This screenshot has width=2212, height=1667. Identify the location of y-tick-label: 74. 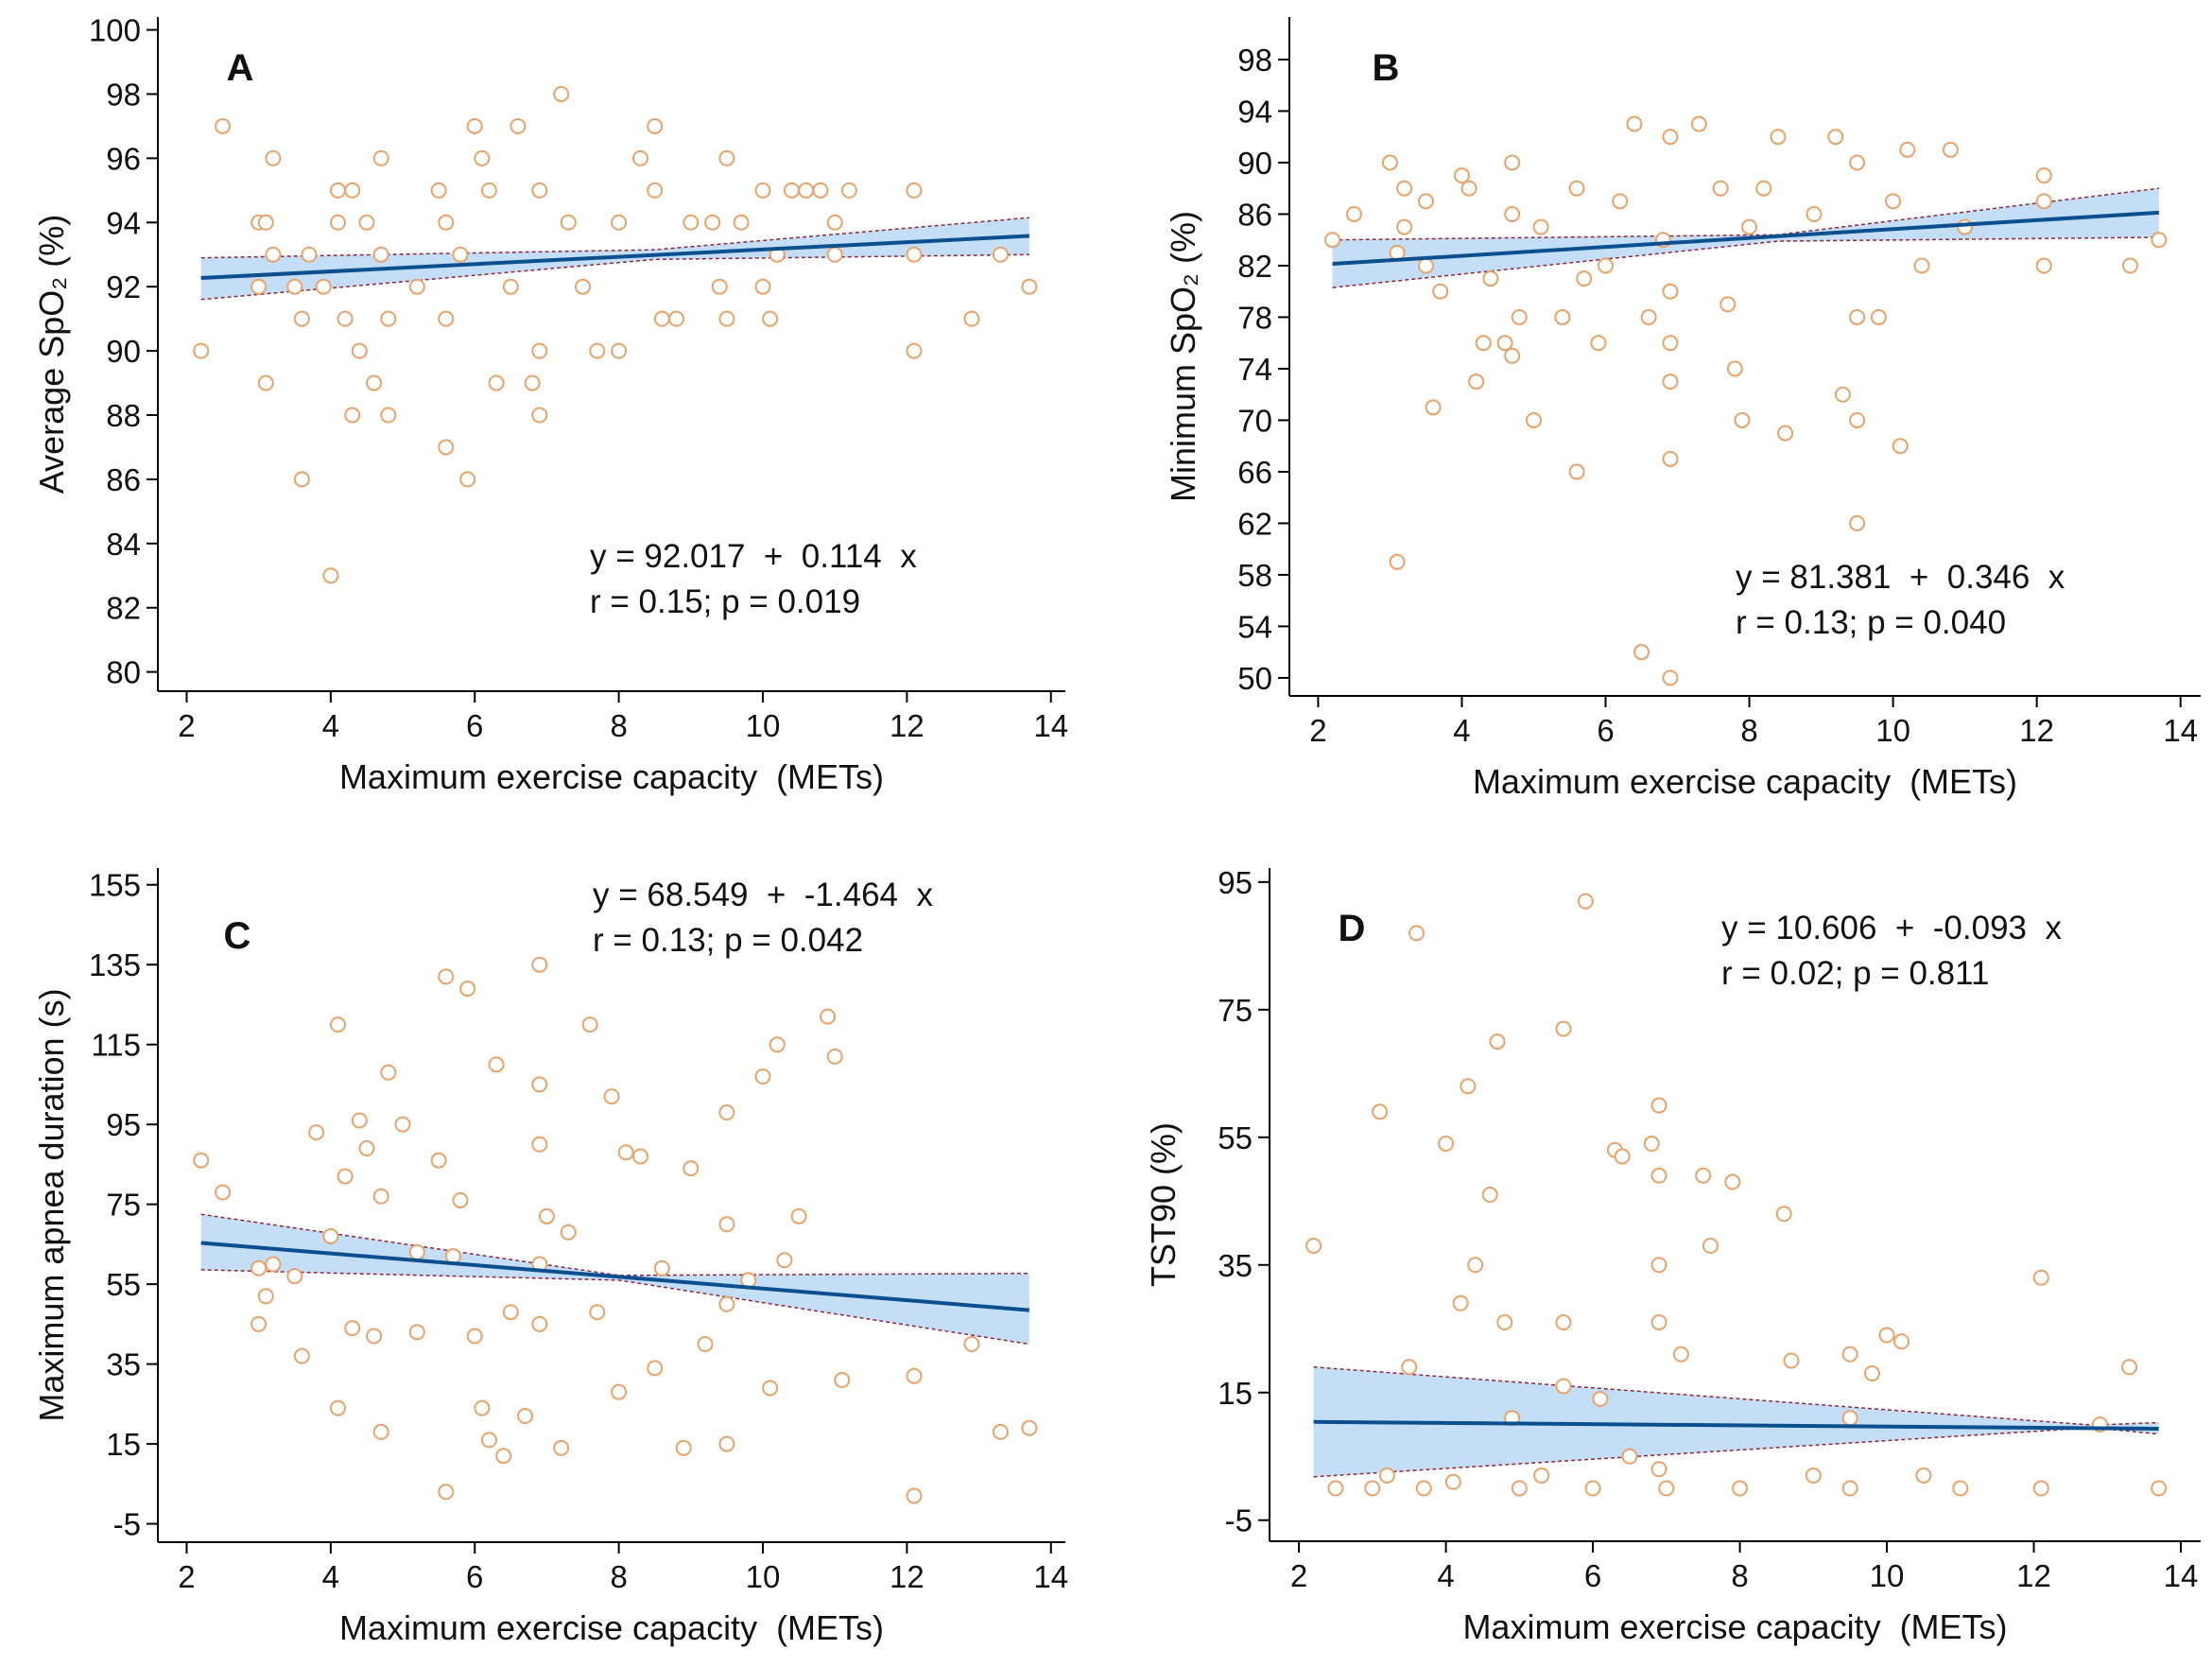
(1254, 369).